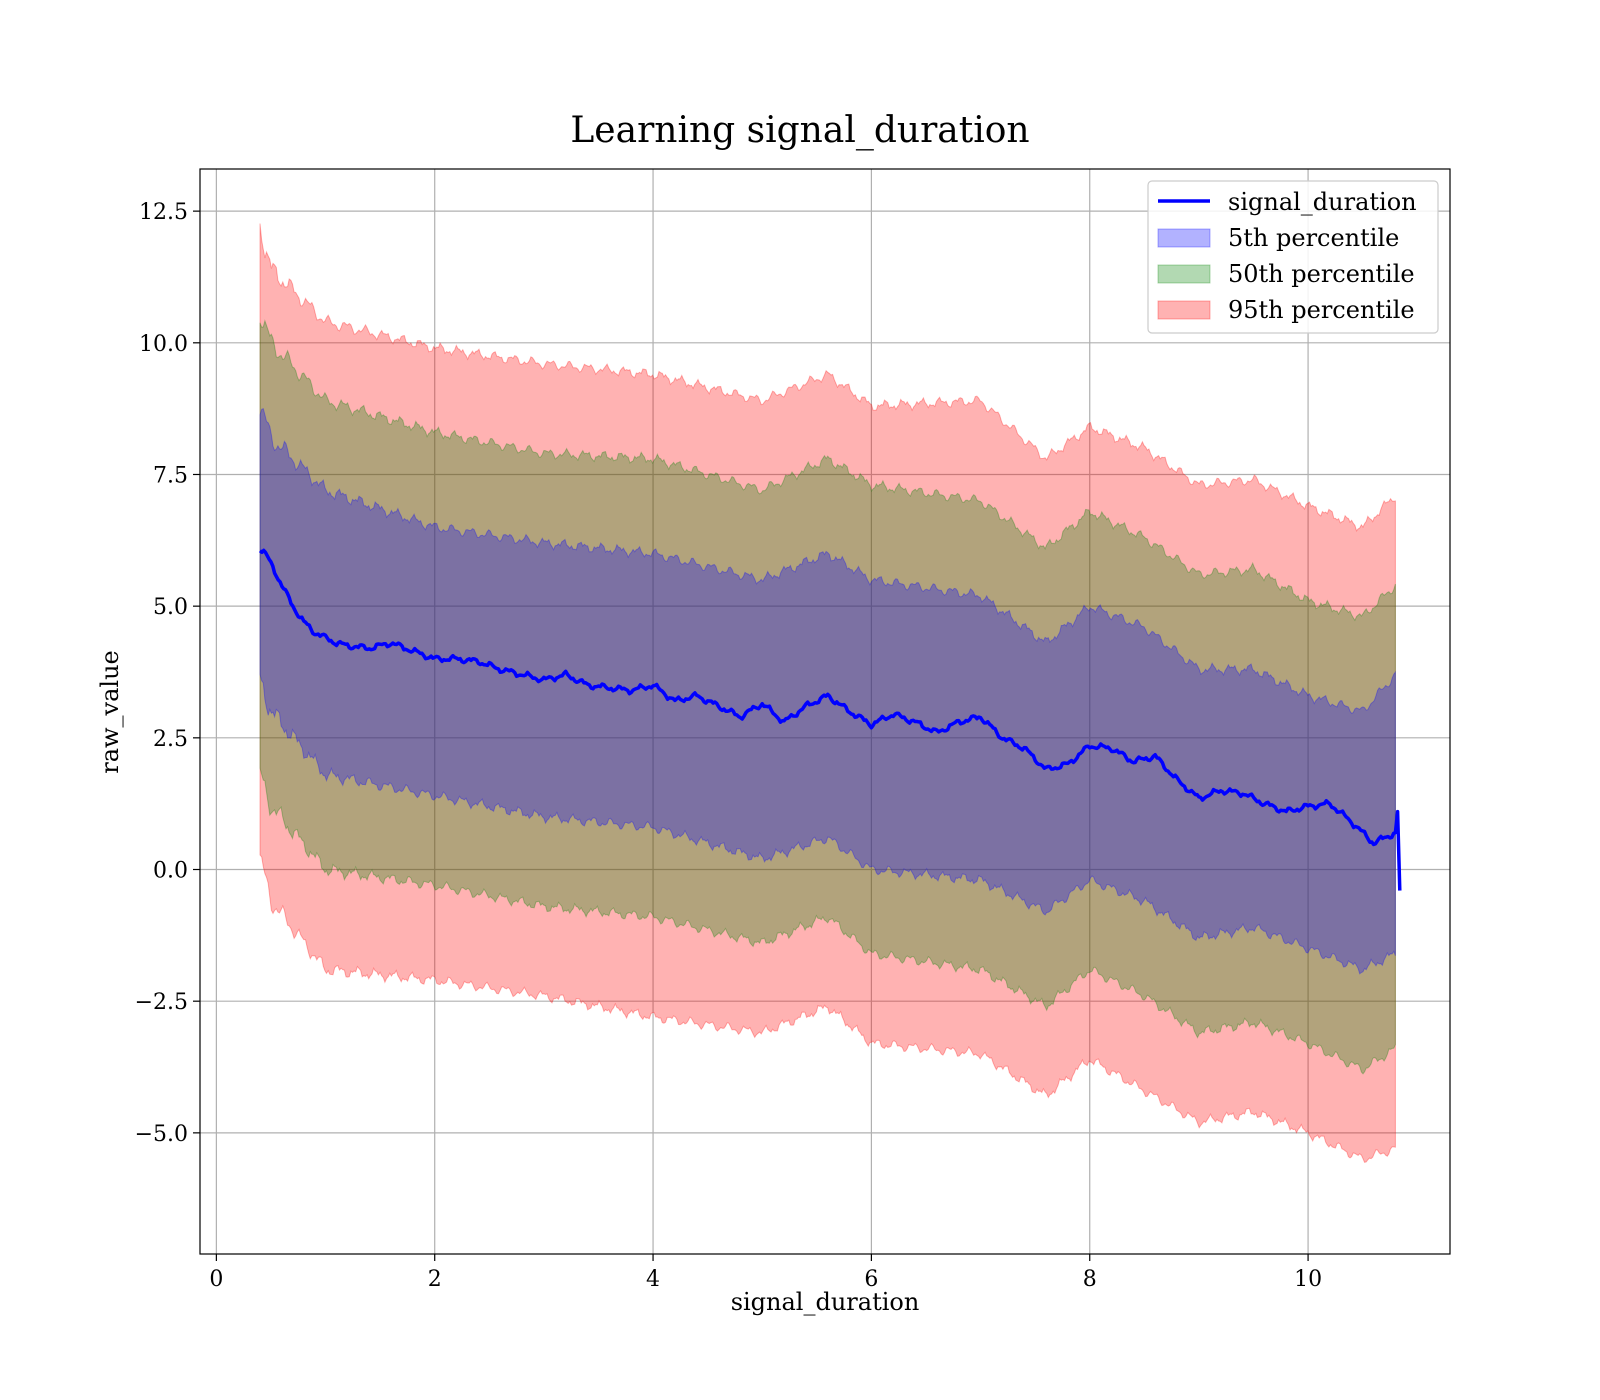 Image resolution: width=1600 pixels, height=1400 pixels. What do you see at coordinates (216, 1279) in the screenshot?
I see `x-tick-label: 0` at bounding box center [216, 1279].